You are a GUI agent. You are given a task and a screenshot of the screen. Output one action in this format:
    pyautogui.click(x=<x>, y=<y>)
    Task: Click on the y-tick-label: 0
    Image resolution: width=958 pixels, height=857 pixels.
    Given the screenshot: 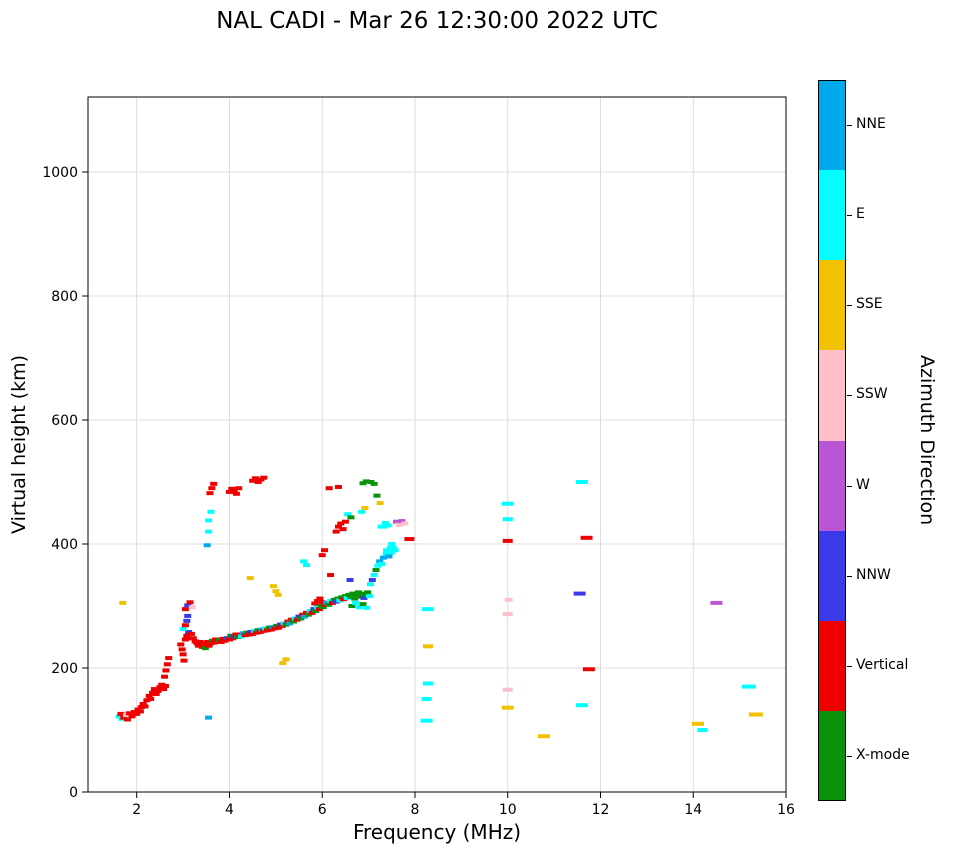 What is the action you would take?
    pyautogui.click(x=73, y=793)
    